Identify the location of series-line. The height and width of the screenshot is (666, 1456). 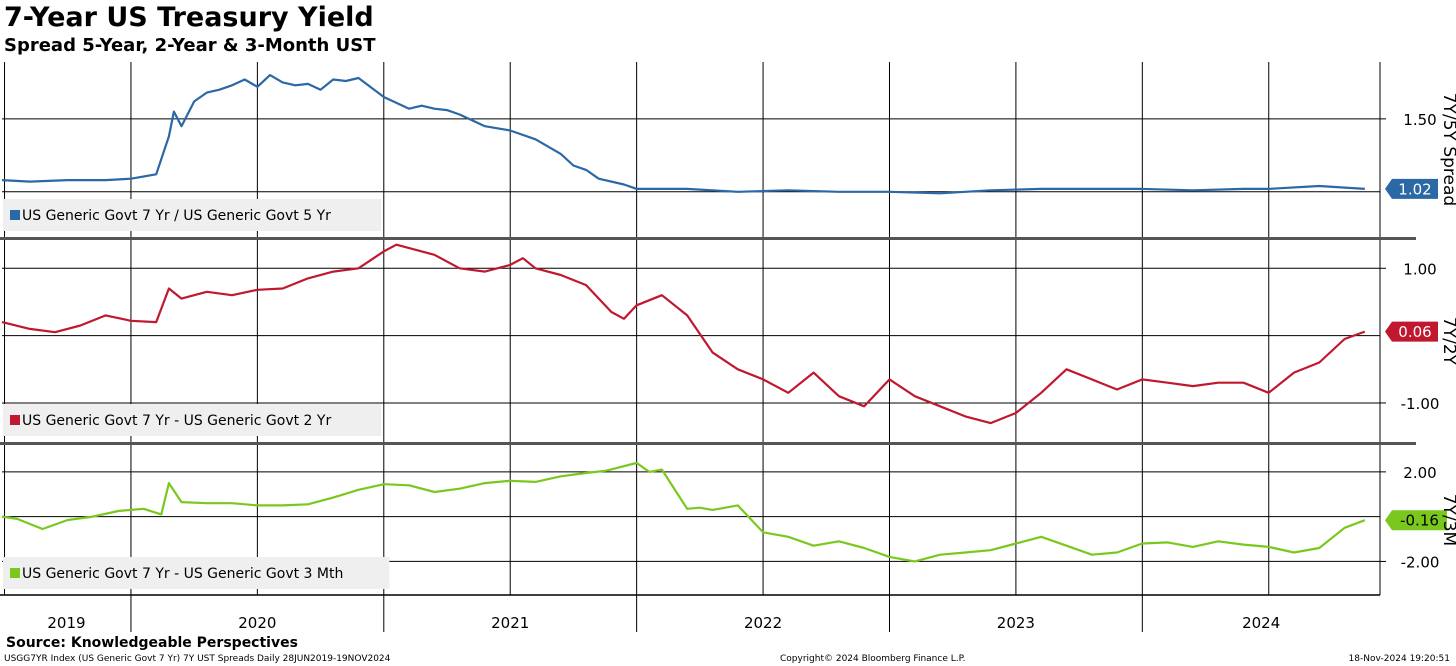
(683, 512).